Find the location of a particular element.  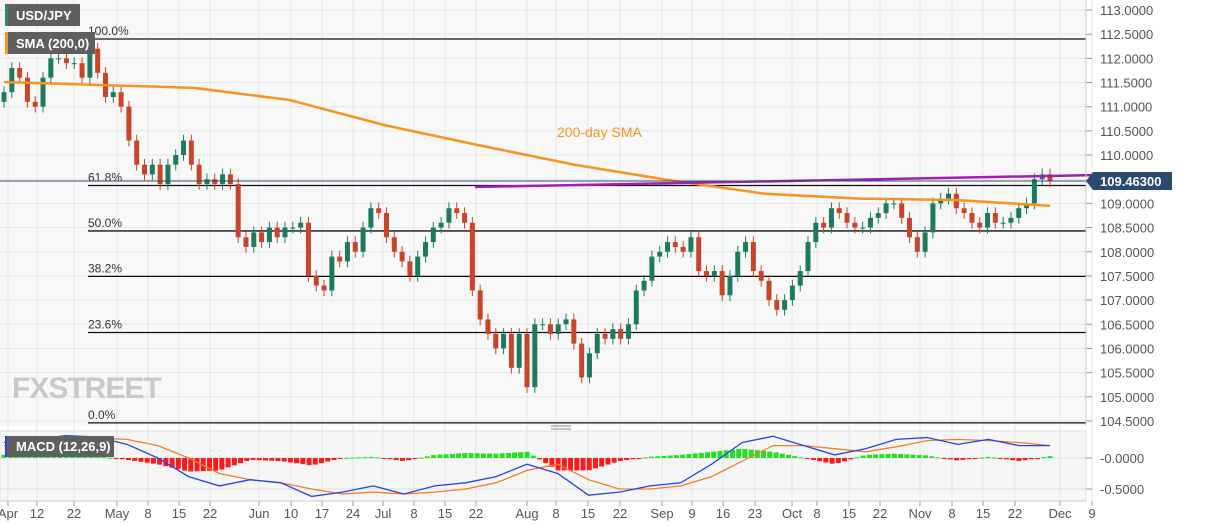

fib-label: 23.6% is located at coordinates (105, 324).